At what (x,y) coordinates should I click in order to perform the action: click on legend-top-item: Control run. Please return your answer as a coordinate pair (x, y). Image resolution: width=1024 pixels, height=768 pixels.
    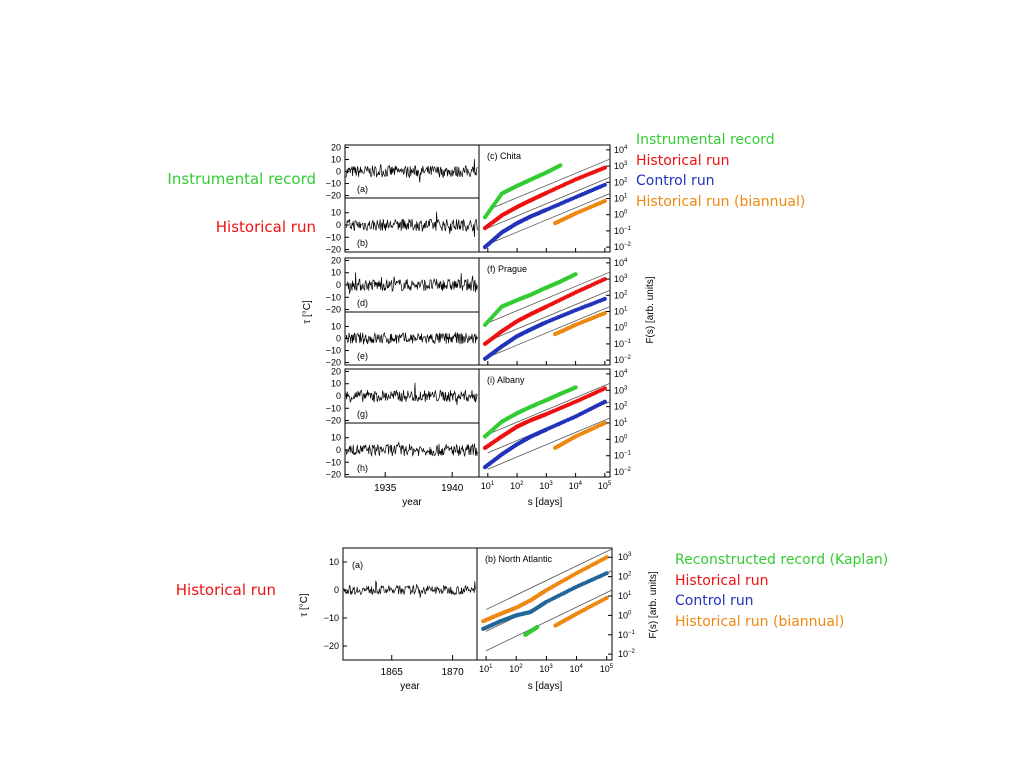
    Looking at the image, I should click on (675, 181).